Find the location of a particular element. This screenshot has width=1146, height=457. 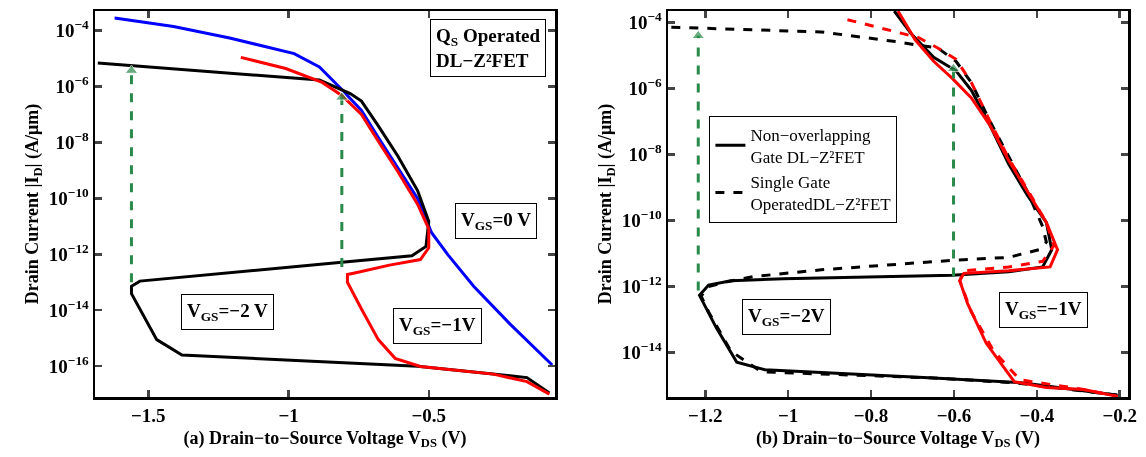

x-axis-title: (a) Drain−to−Source Voltage V$_{DS}$ (V) is located at coordinates (325, 439).